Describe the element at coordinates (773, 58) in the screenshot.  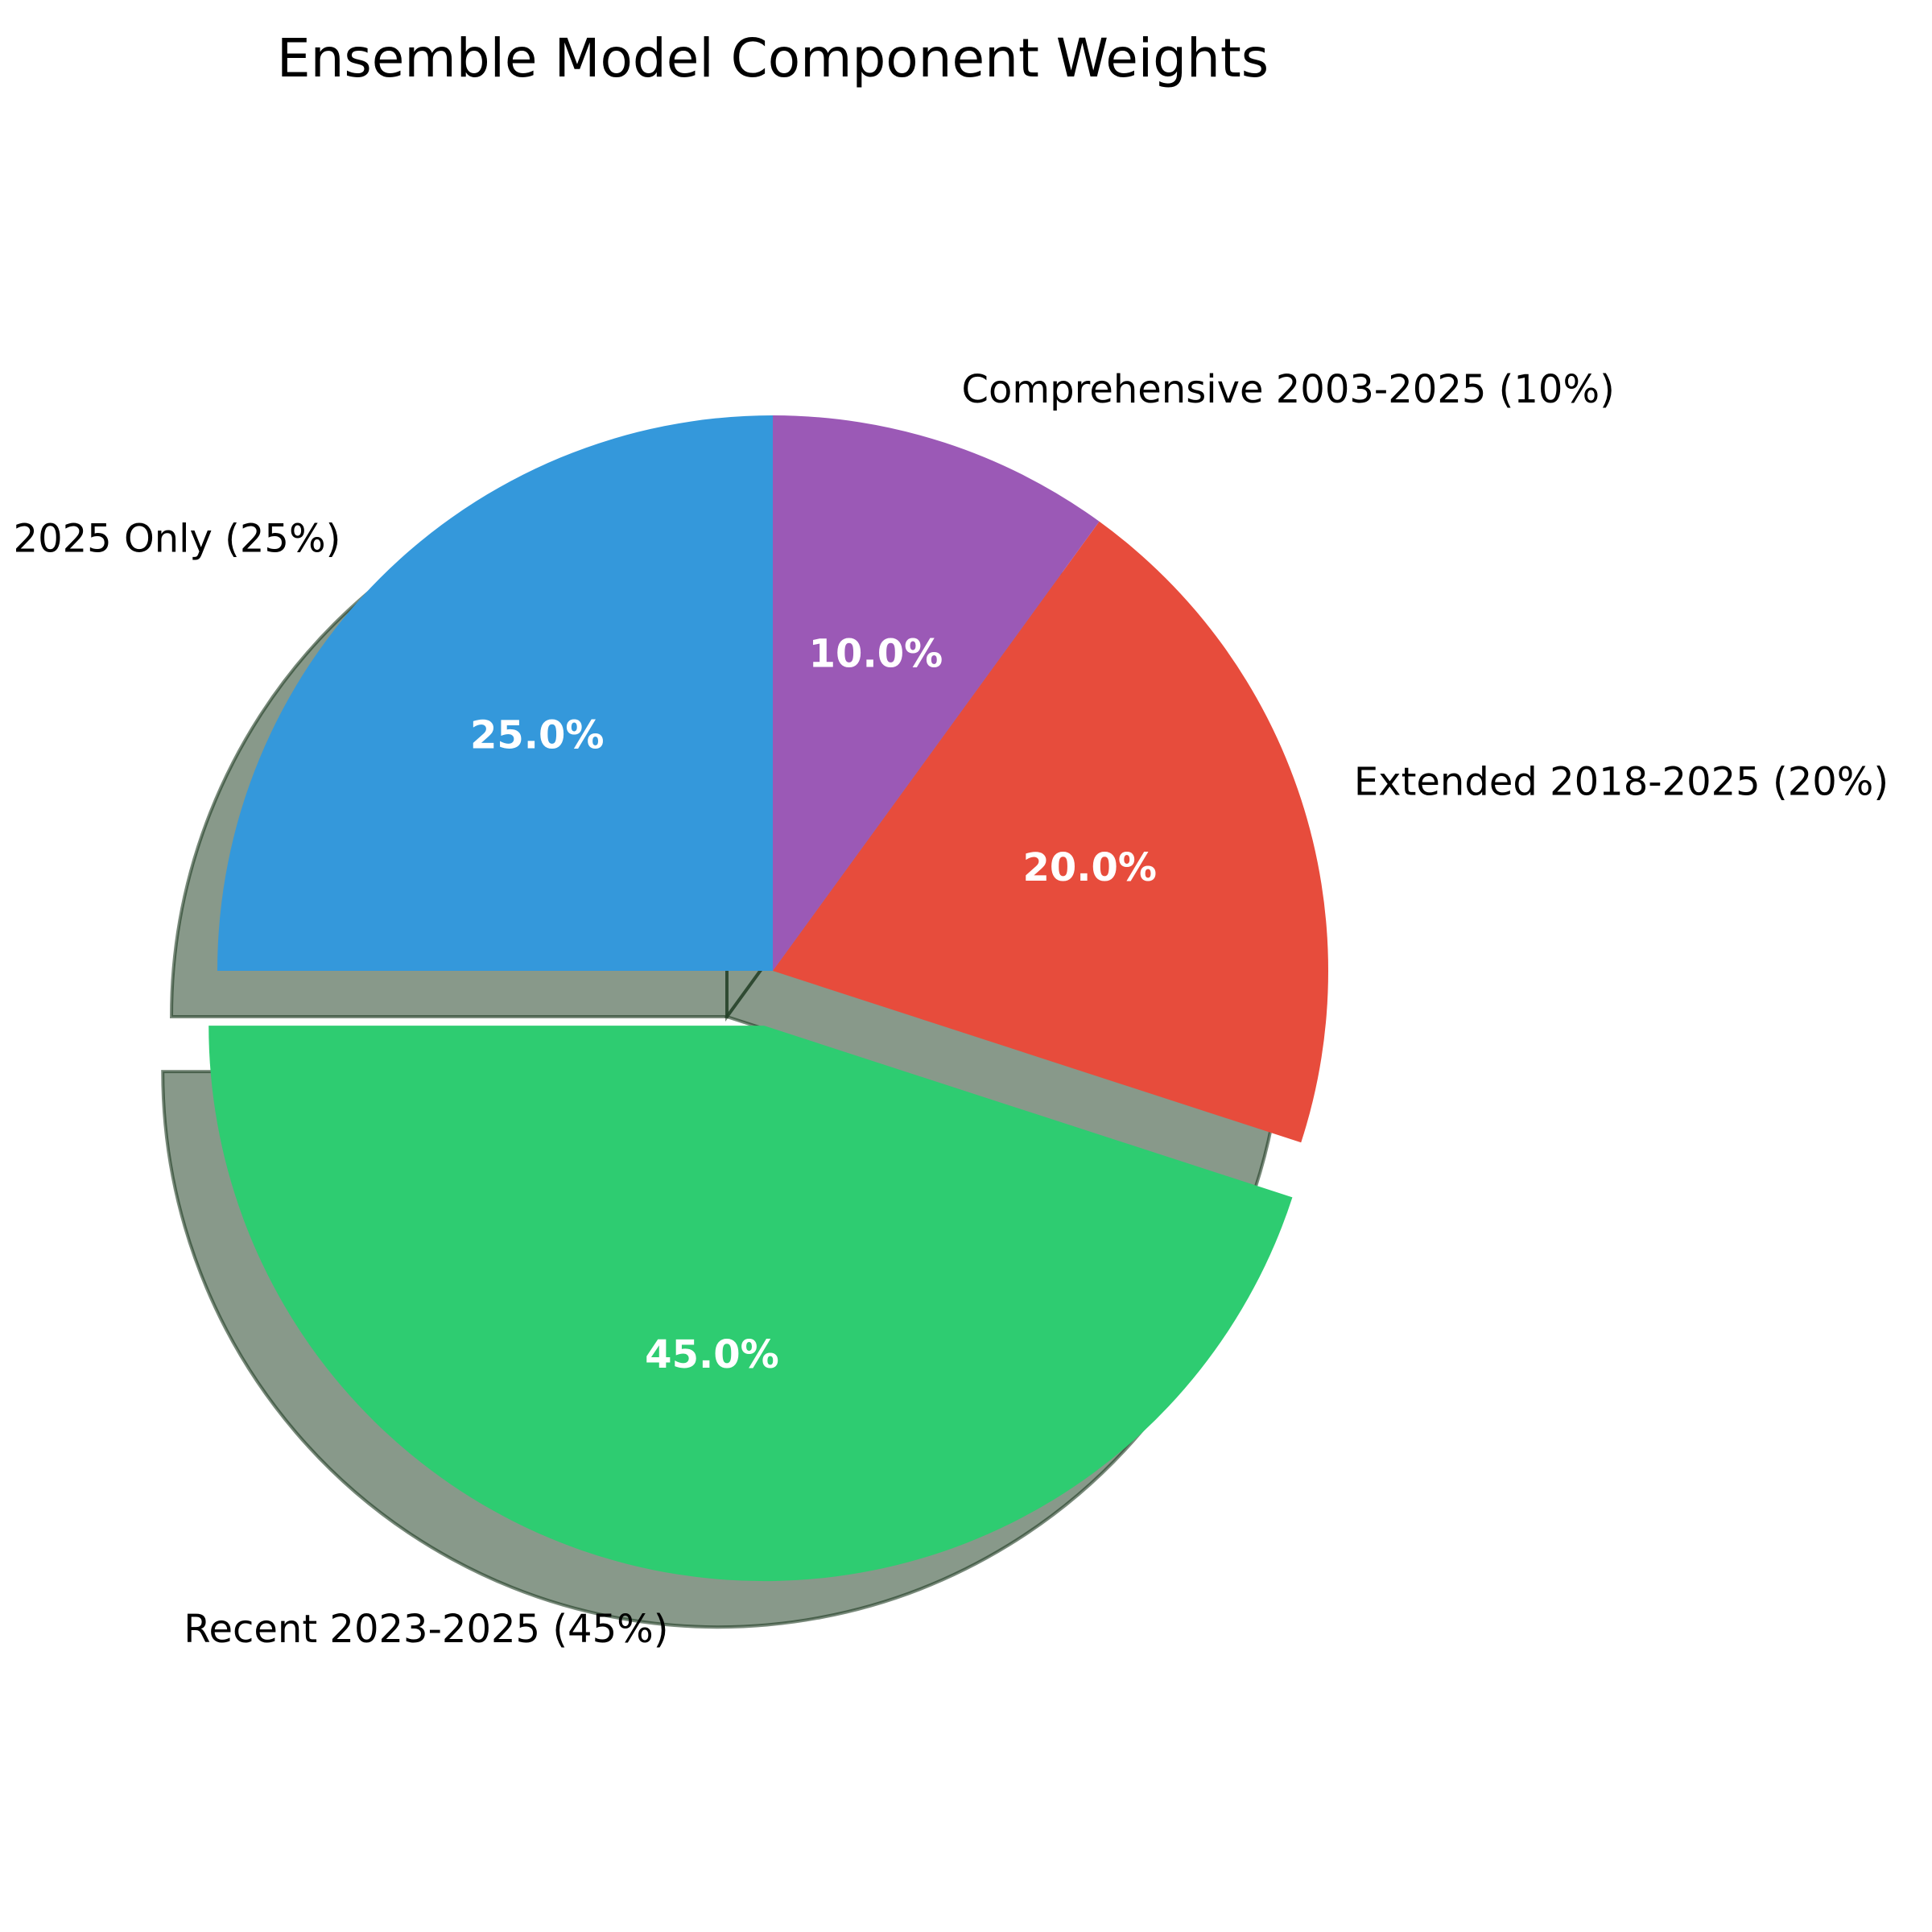
I see `chart-title: Ensemble Model Component Weights` at that location.